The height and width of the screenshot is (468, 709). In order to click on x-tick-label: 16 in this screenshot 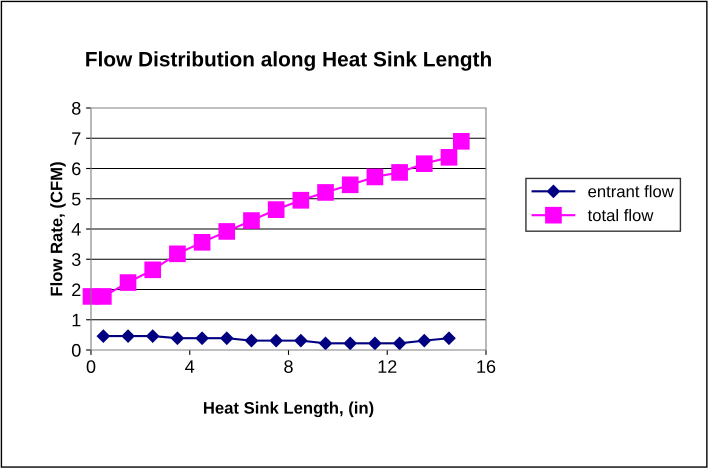, I will do `click(486, 366)`.